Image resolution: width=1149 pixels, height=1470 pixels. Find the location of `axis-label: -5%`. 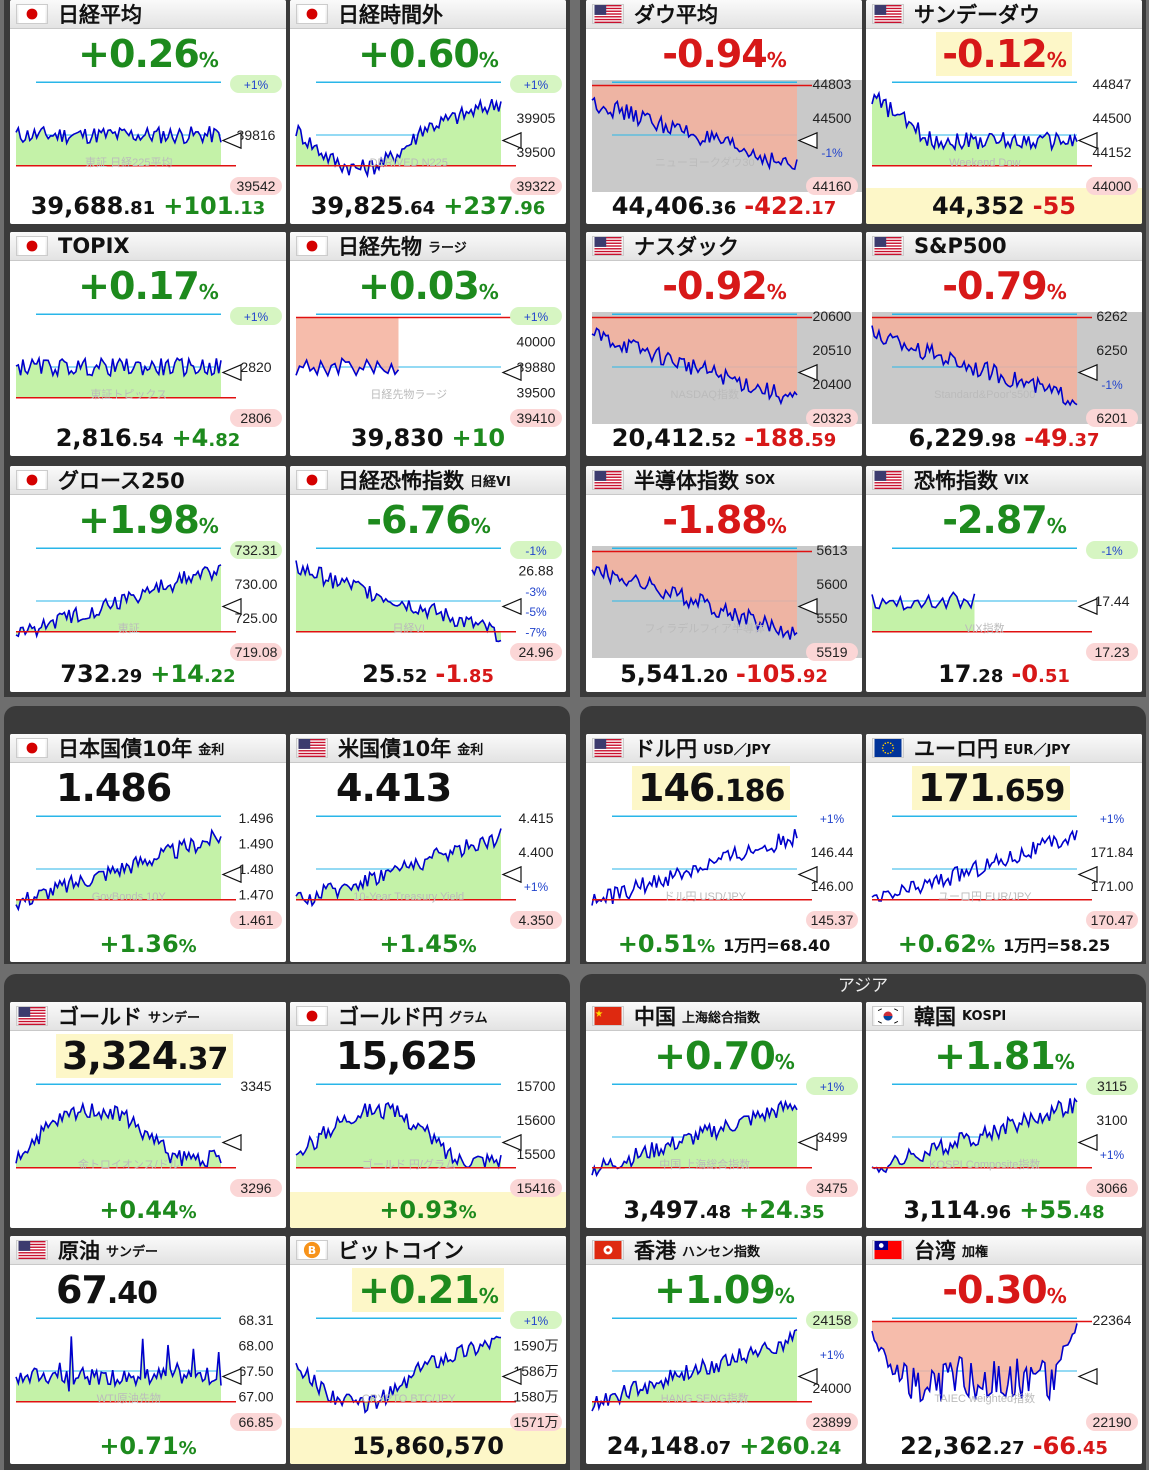

axis-label: -5% is located at coordinates (536, 612).